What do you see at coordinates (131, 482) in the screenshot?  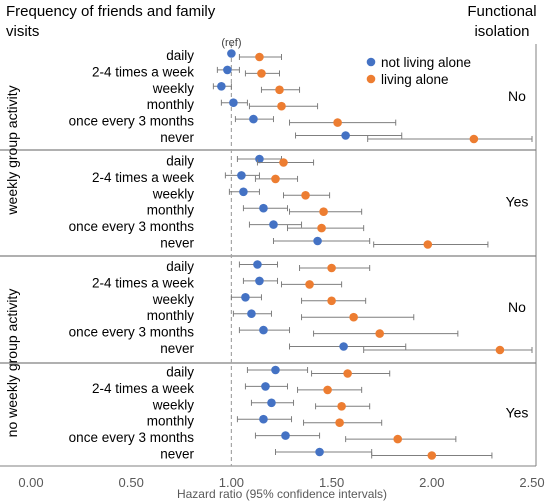 I see `x-tick-label-1: 0.50` at bounding box center [131, 482].